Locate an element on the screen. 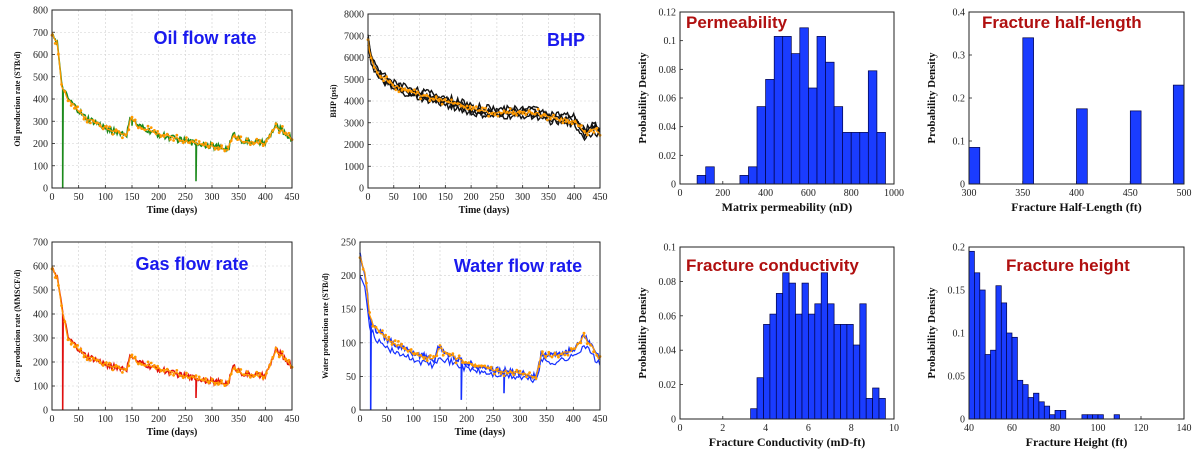  y-tick-label: 1000 is located at coordinates (354, 167).